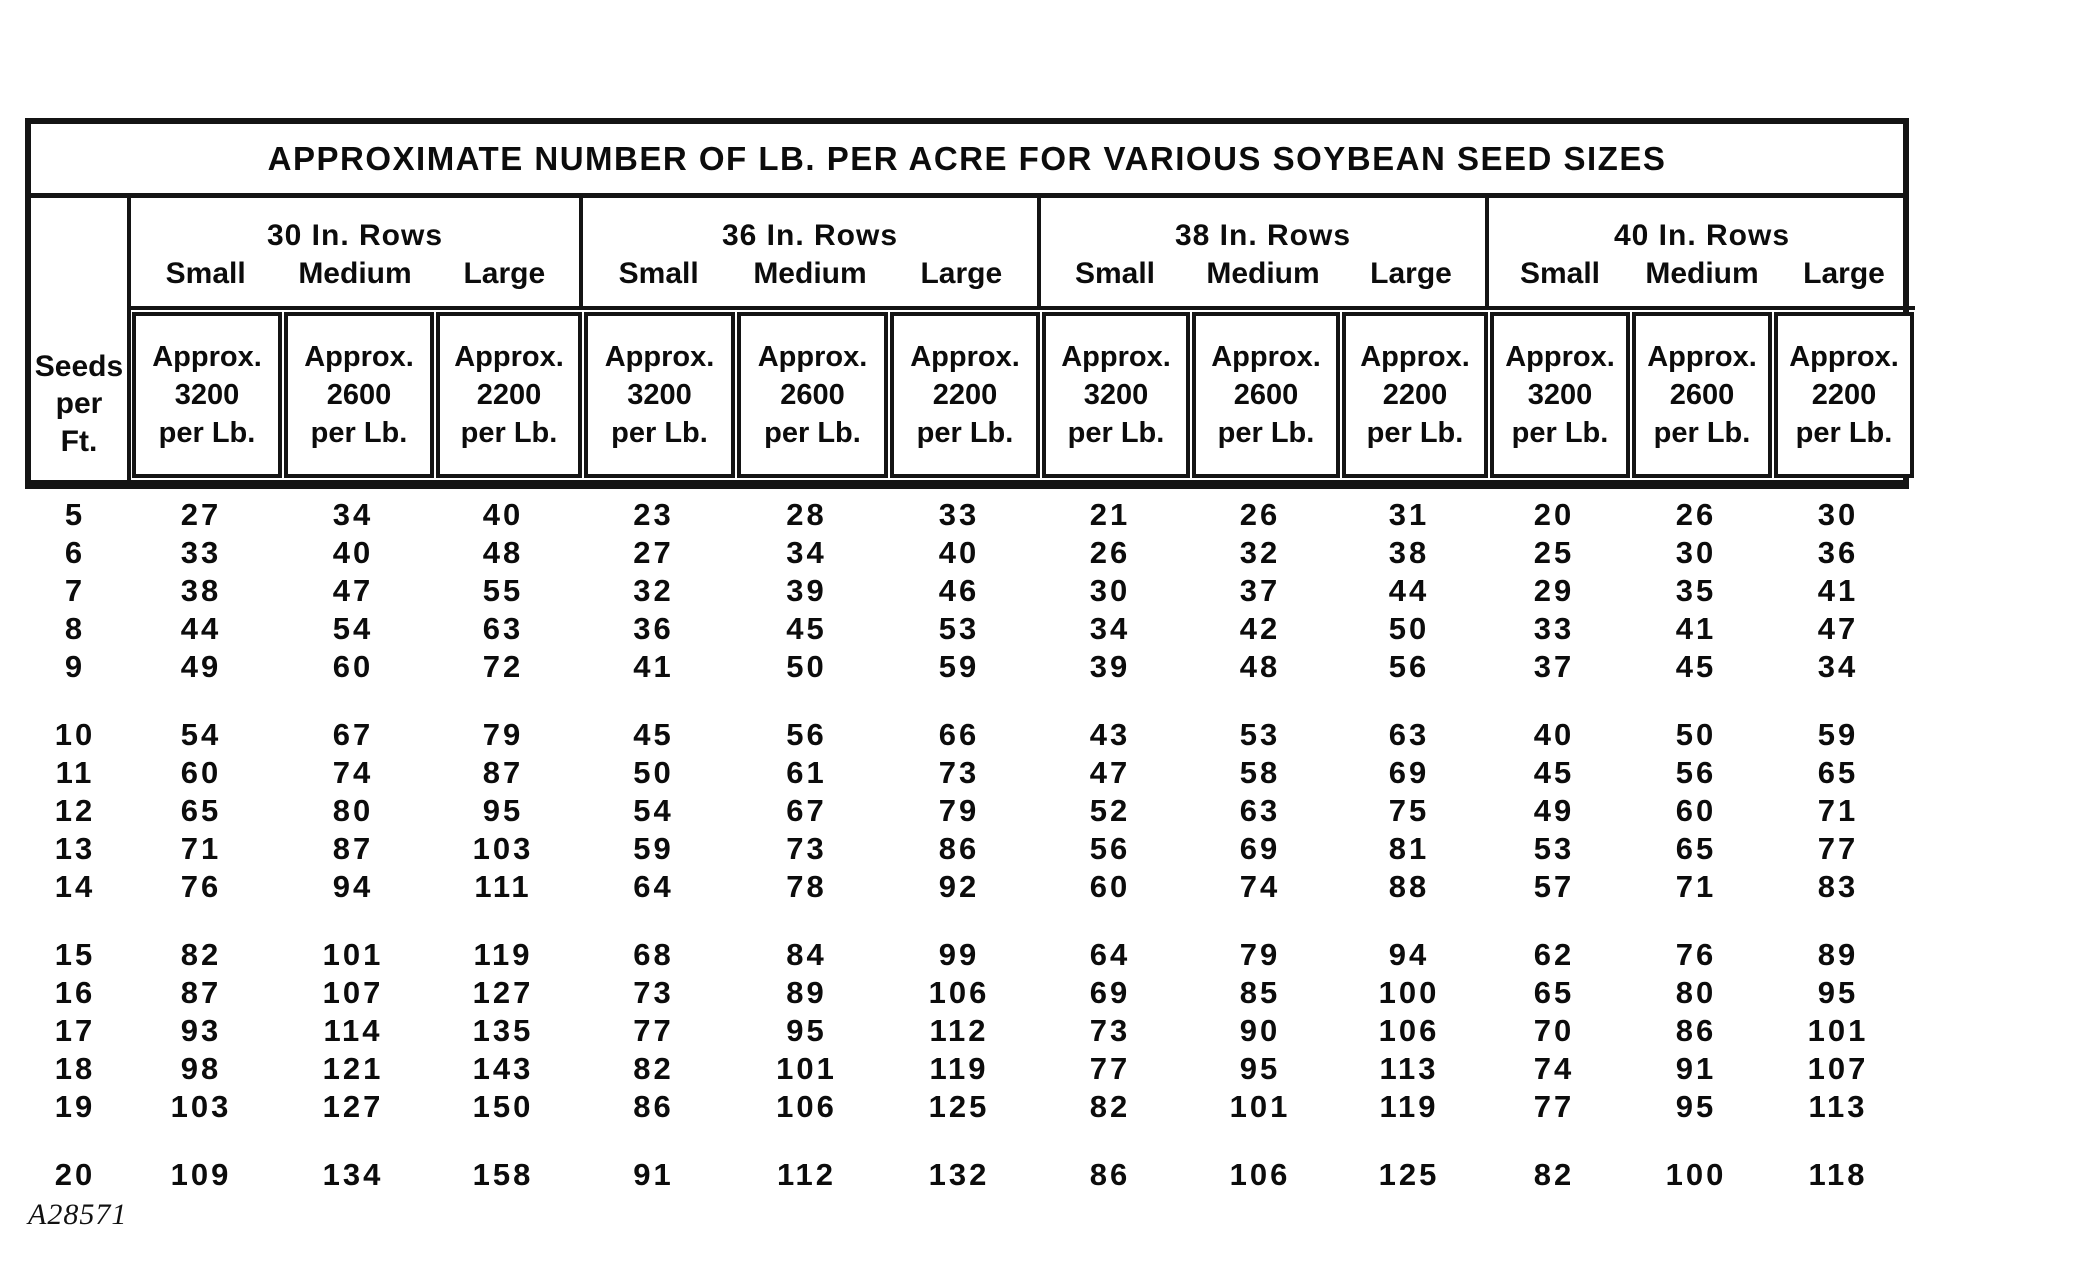  I want to click on cell-36in-small: 45, so click(653, 734).